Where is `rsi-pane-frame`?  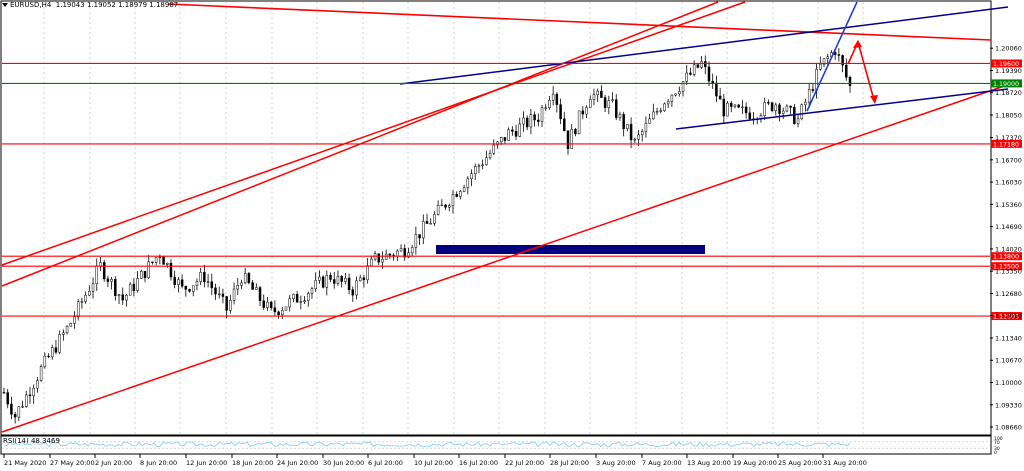
rsi-pane-frame is located at coordinates (496, 445).